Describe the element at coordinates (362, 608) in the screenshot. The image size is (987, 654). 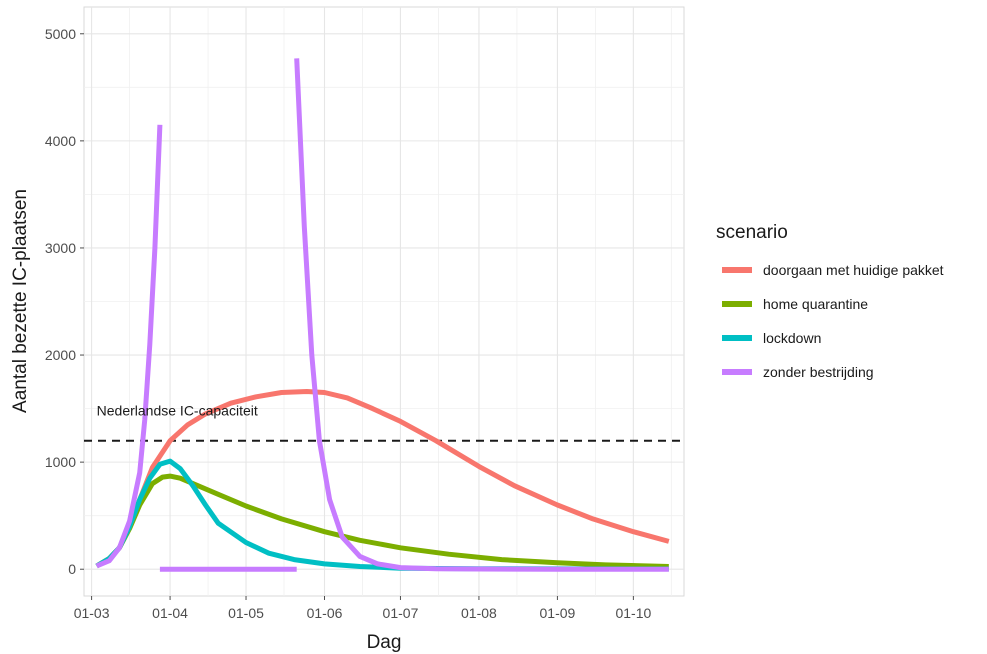
I see `x-axis: 01-03 01-04 01-05 01-06 01-07 01-08 01-09 01-10` at that location.